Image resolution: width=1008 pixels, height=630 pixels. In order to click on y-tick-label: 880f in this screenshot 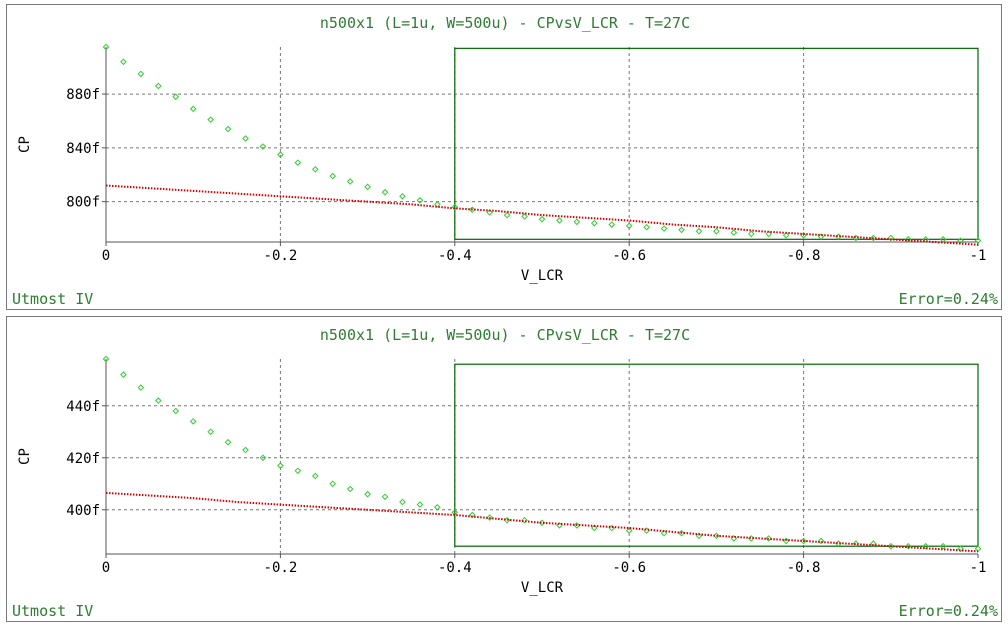, I will do `click(83, 95)`.